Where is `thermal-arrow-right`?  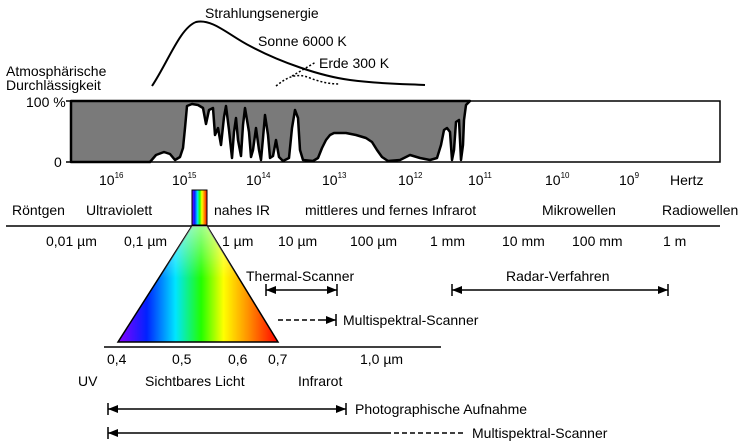 thermal-arrow-right is located at coordinates (332, 290).